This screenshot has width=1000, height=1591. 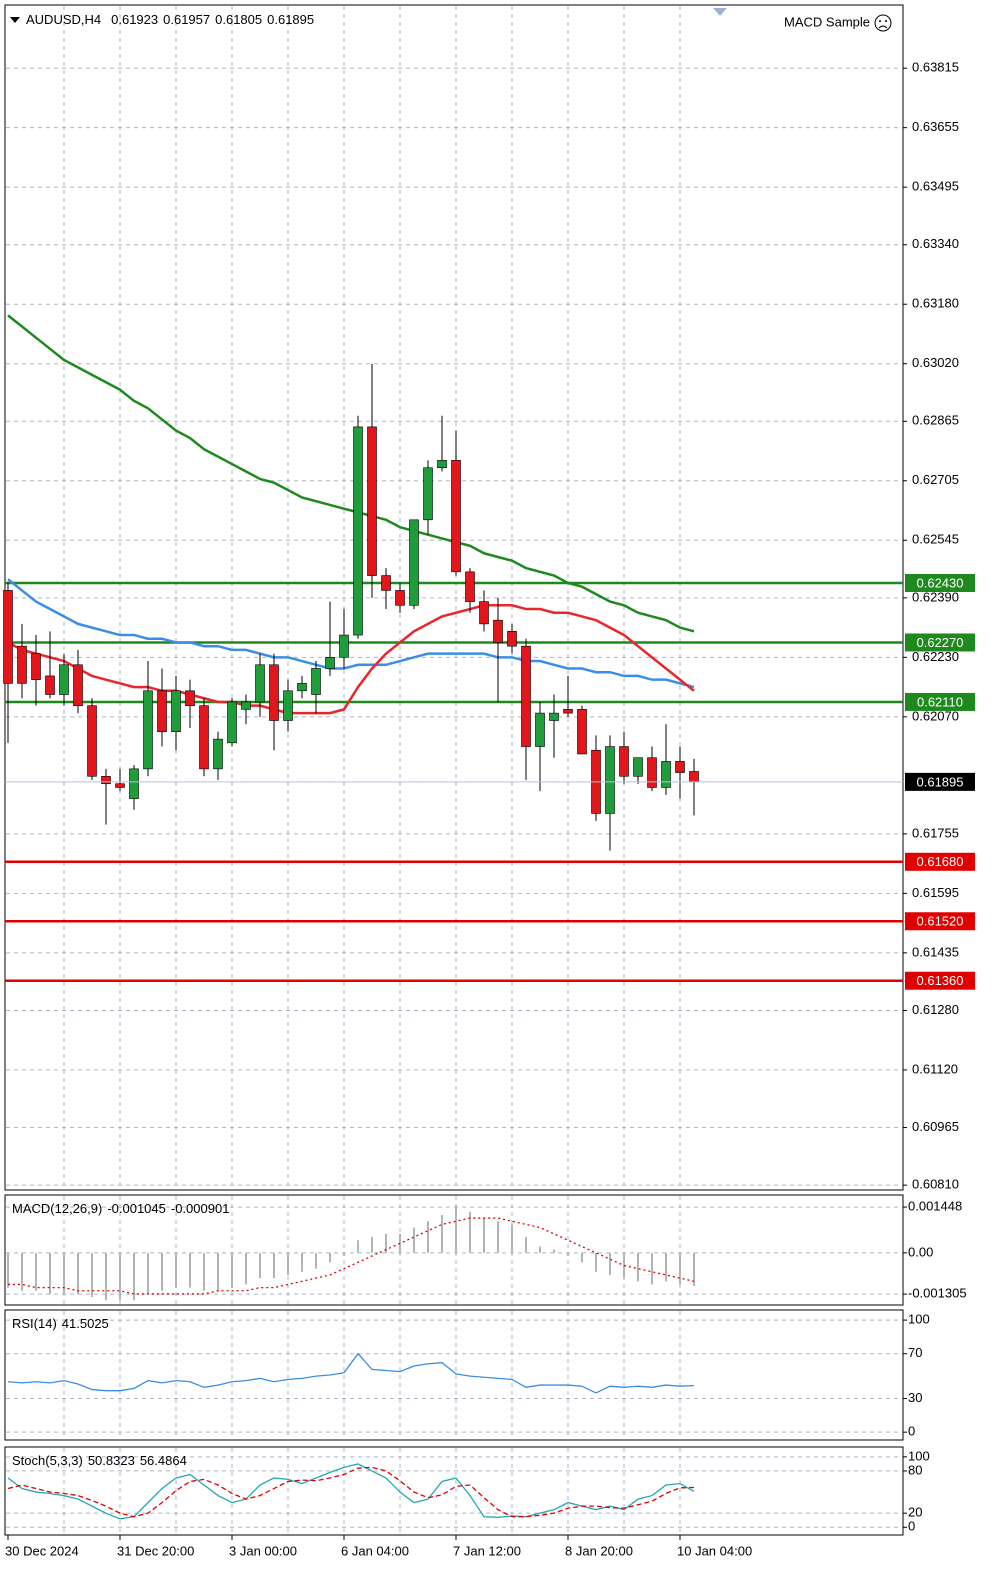 I want to click on level-label: 0.62430, so click(x=940, y=582).